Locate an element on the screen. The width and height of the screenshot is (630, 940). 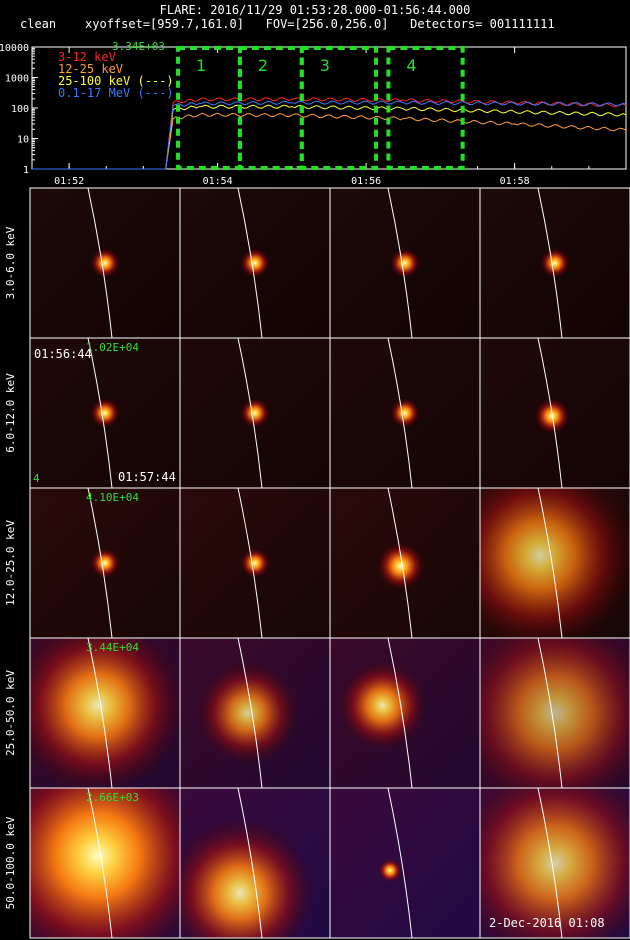
energy-band-label: 6.0-12.0 keV is located at coordinates (10, 413).